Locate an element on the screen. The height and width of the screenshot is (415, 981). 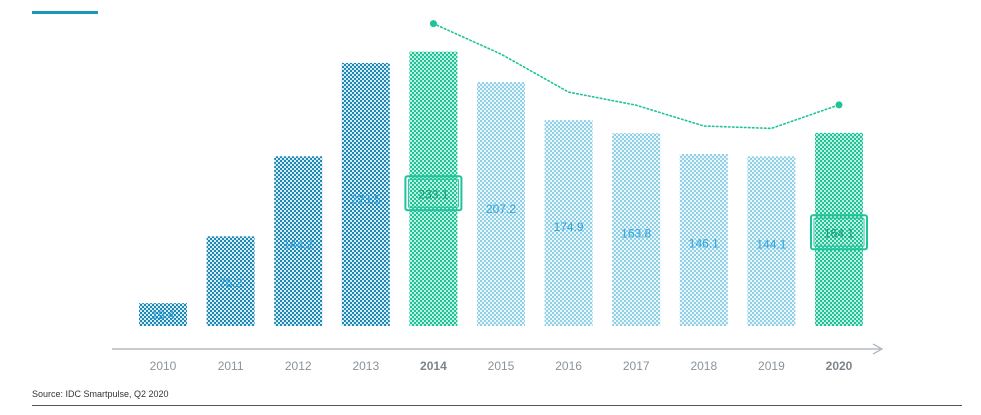
value-label-2018: 146.1 is located at coordinates (704, 243).